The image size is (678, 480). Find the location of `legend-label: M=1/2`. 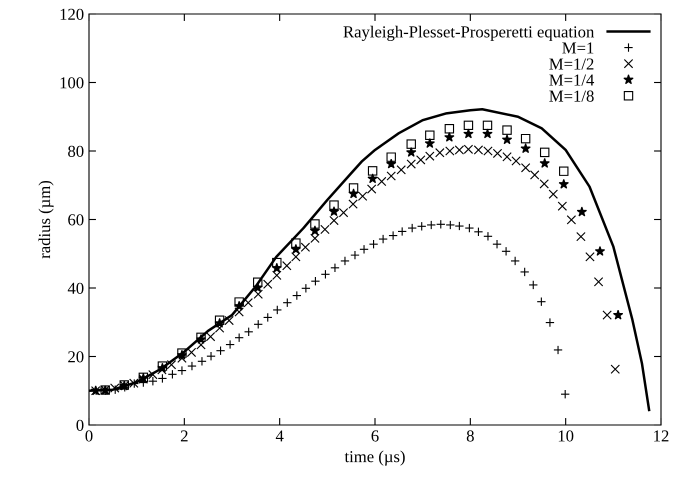

legend-label: M=1/2 is located at coordinates (571, 64).